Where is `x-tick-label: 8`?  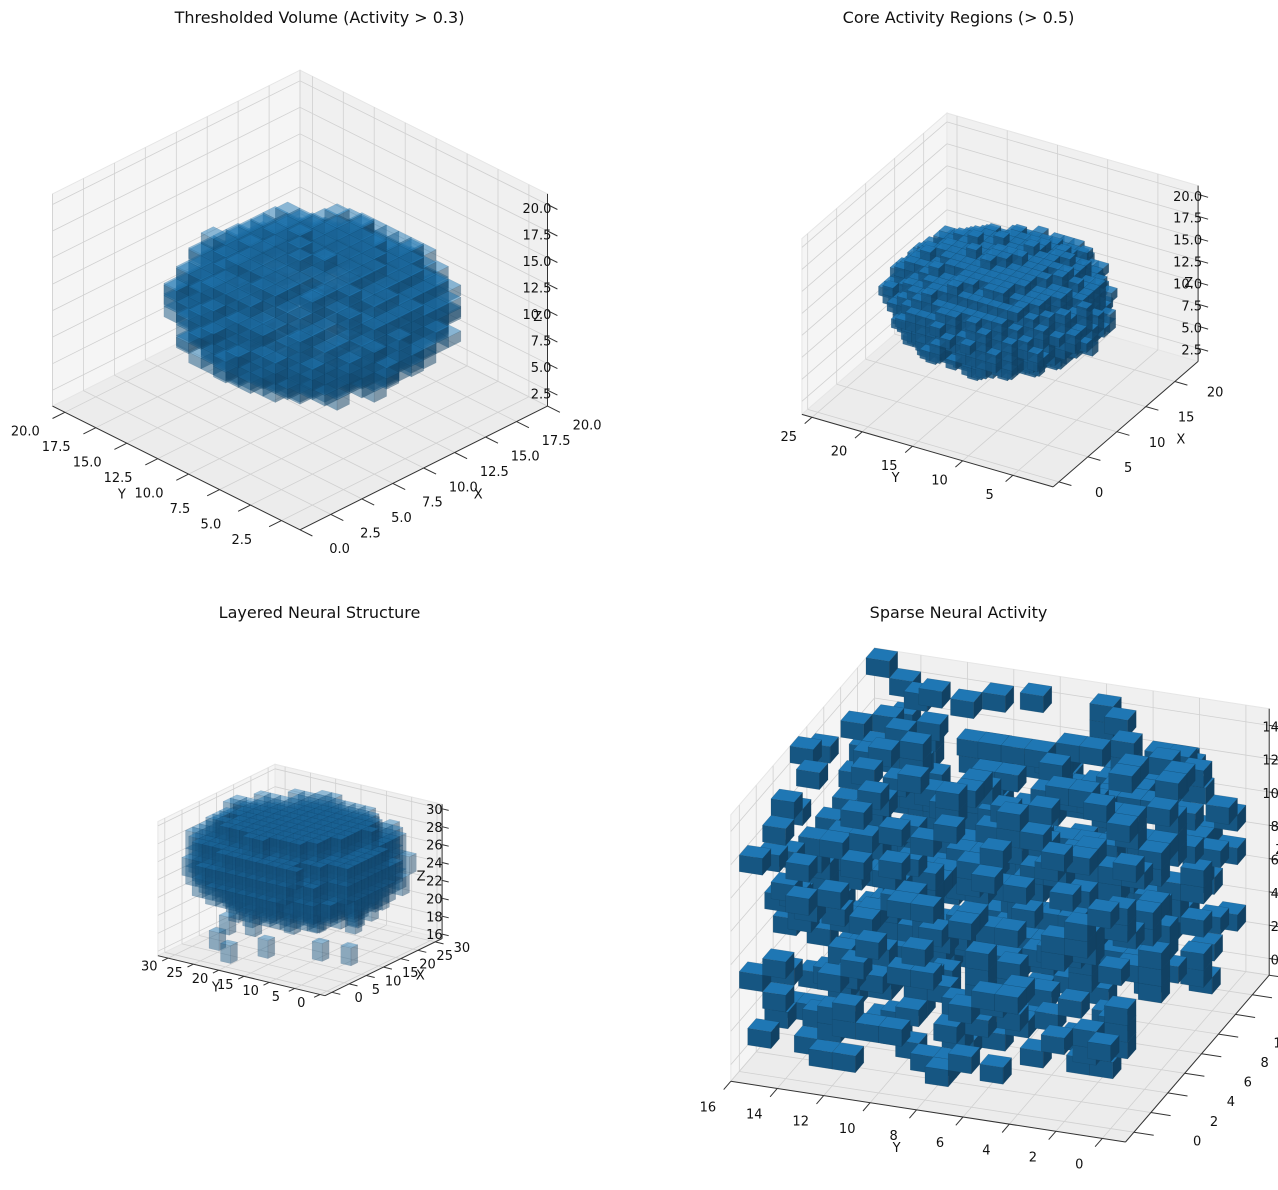 x-tick-label: 8 is located at coordinates (1265, 1063).